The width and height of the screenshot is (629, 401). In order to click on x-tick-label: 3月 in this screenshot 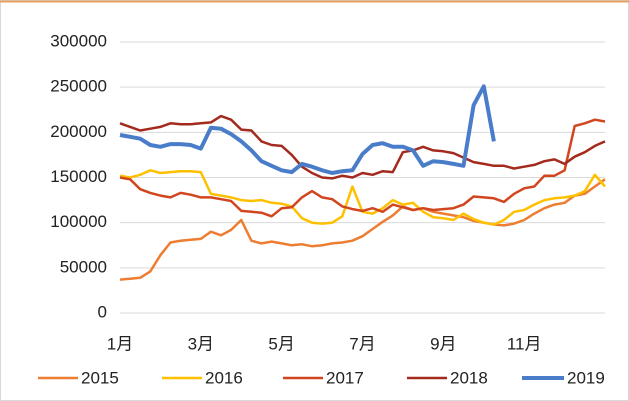, I will do `click(201, 343)`.